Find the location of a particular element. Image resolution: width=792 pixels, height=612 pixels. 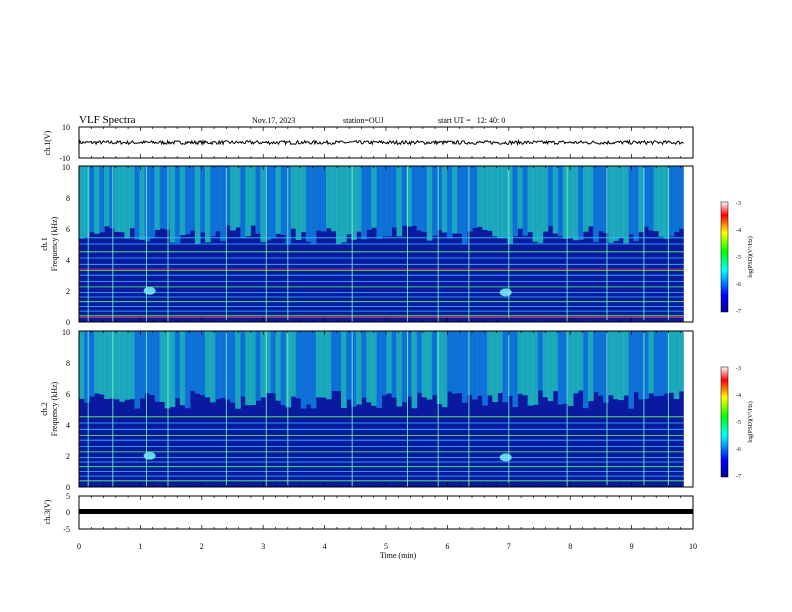

emission-burst is located at coordinates (505, 292).